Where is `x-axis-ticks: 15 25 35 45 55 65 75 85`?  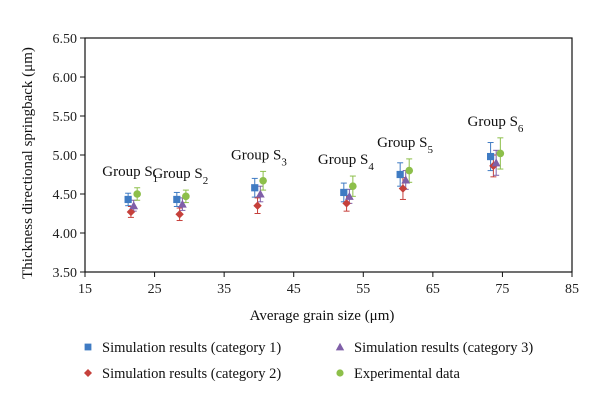
x-axis-ticks: 15 25 35 45 55 65 75 85 is located at coordinates (328, 284).